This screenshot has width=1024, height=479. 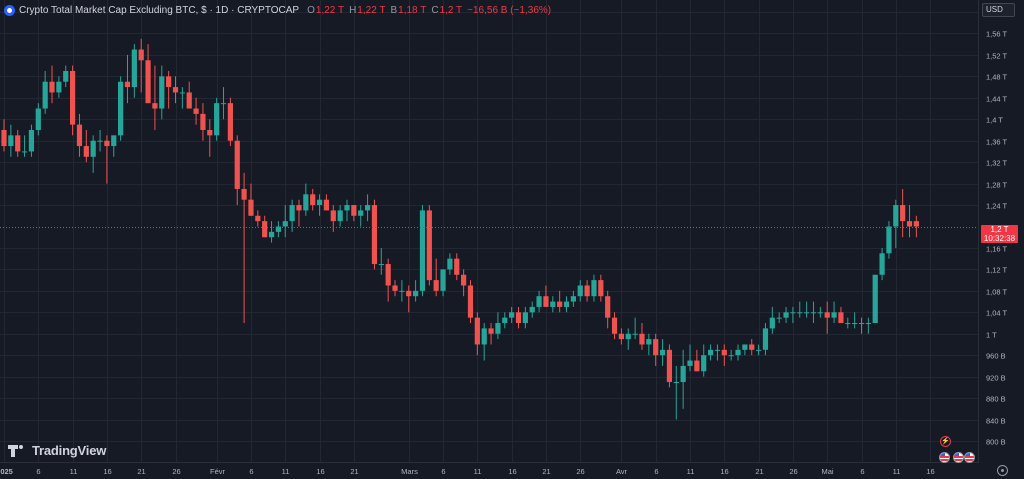 What do you see at coordinates (997, 163) in the screenshot?
I see `y-tick-label: 1,32 T` at bounding box center [997, 163].